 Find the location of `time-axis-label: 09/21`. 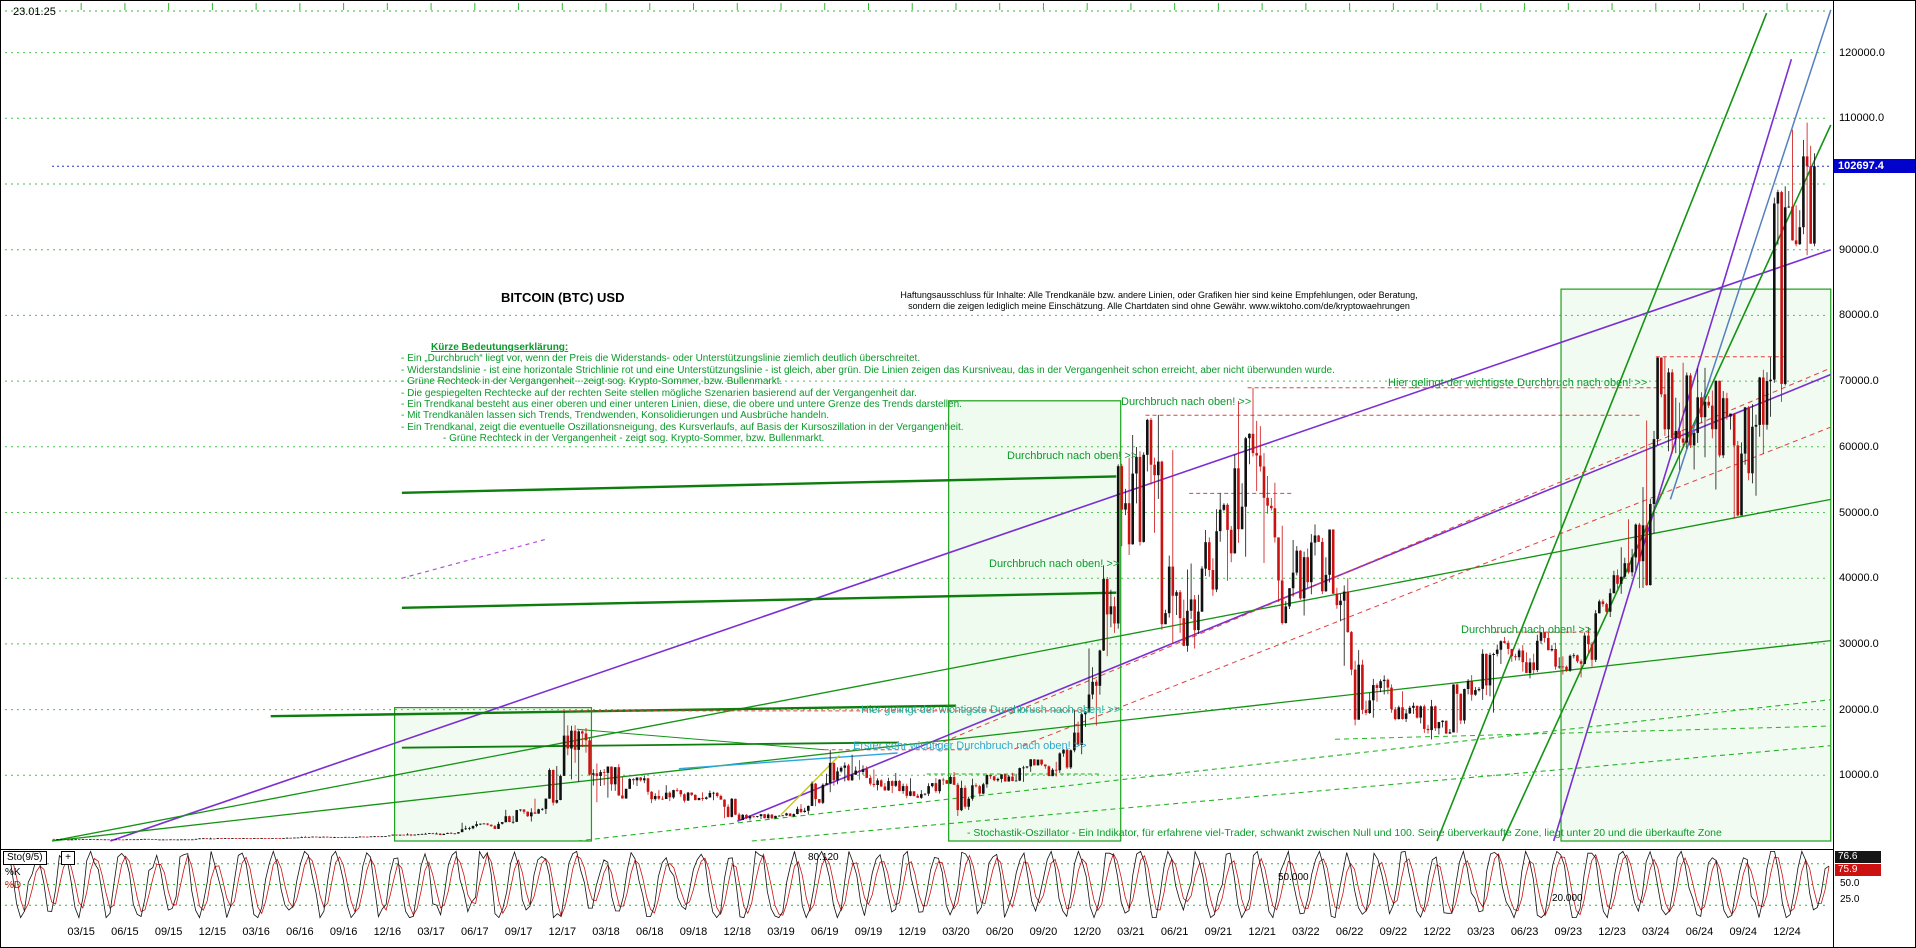

time-axis-label: 09/21 is located at coordinates (1218, 932).